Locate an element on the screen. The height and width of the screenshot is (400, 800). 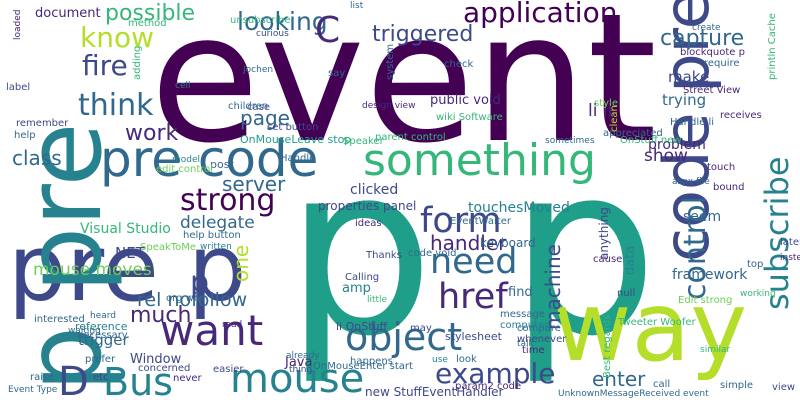
word: blockquote p is located at coordinates (712, 52).